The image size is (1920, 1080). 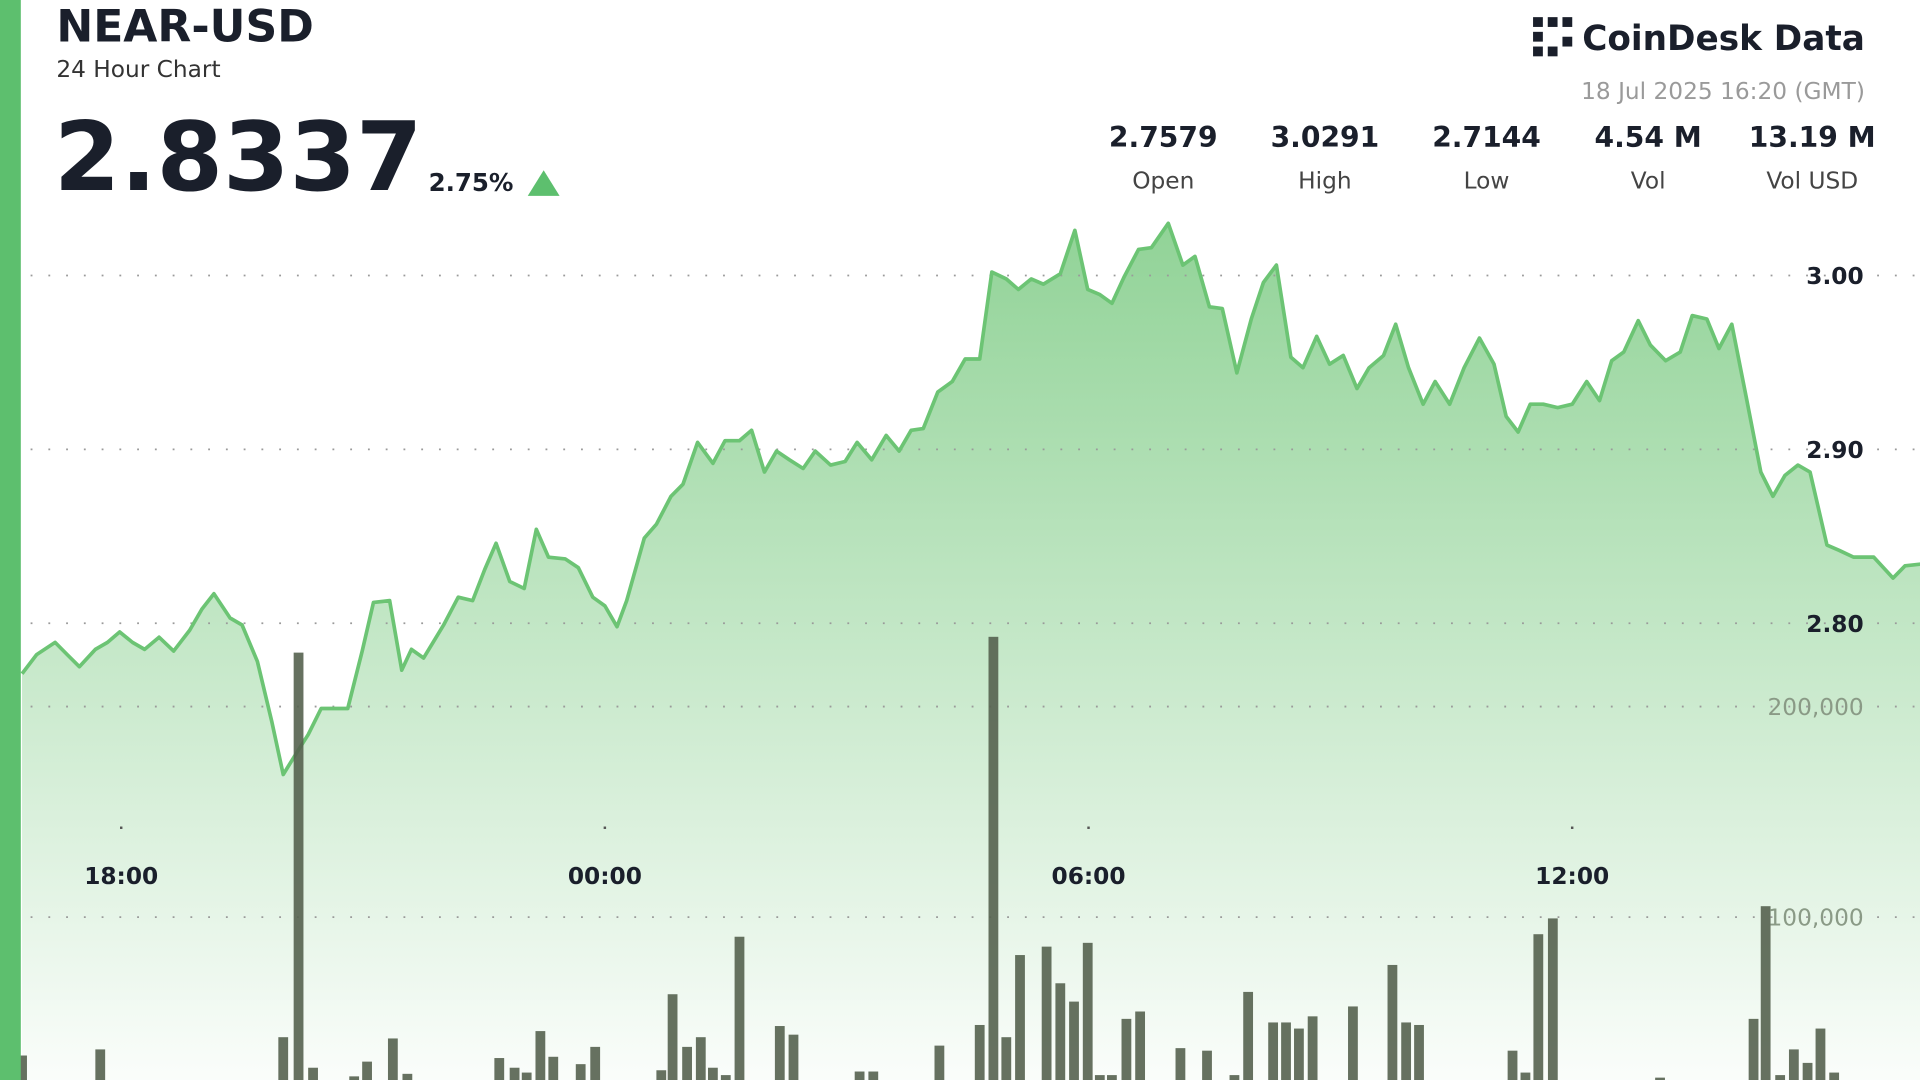 I want to click on stat-label: Vol USD, so click(x=1812, y=181).